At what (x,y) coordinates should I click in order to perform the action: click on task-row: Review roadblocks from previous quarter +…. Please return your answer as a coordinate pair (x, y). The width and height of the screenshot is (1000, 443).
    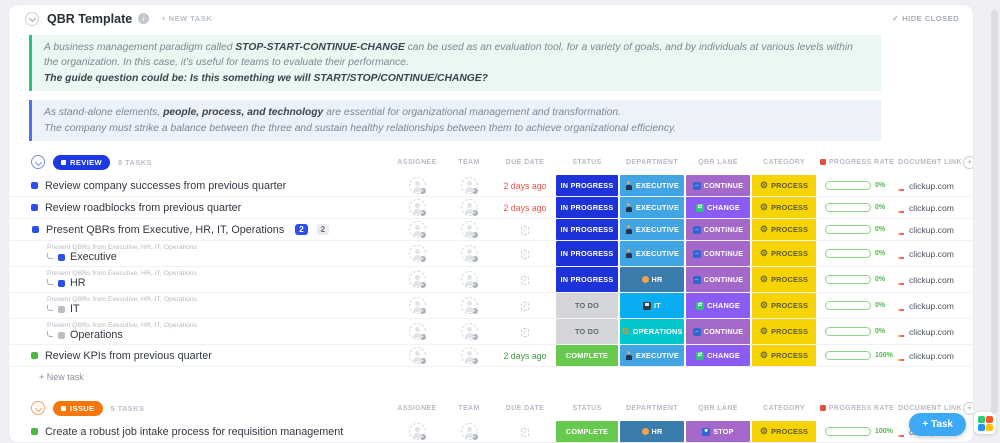
    Looking at the image, I should click on (491, 208).